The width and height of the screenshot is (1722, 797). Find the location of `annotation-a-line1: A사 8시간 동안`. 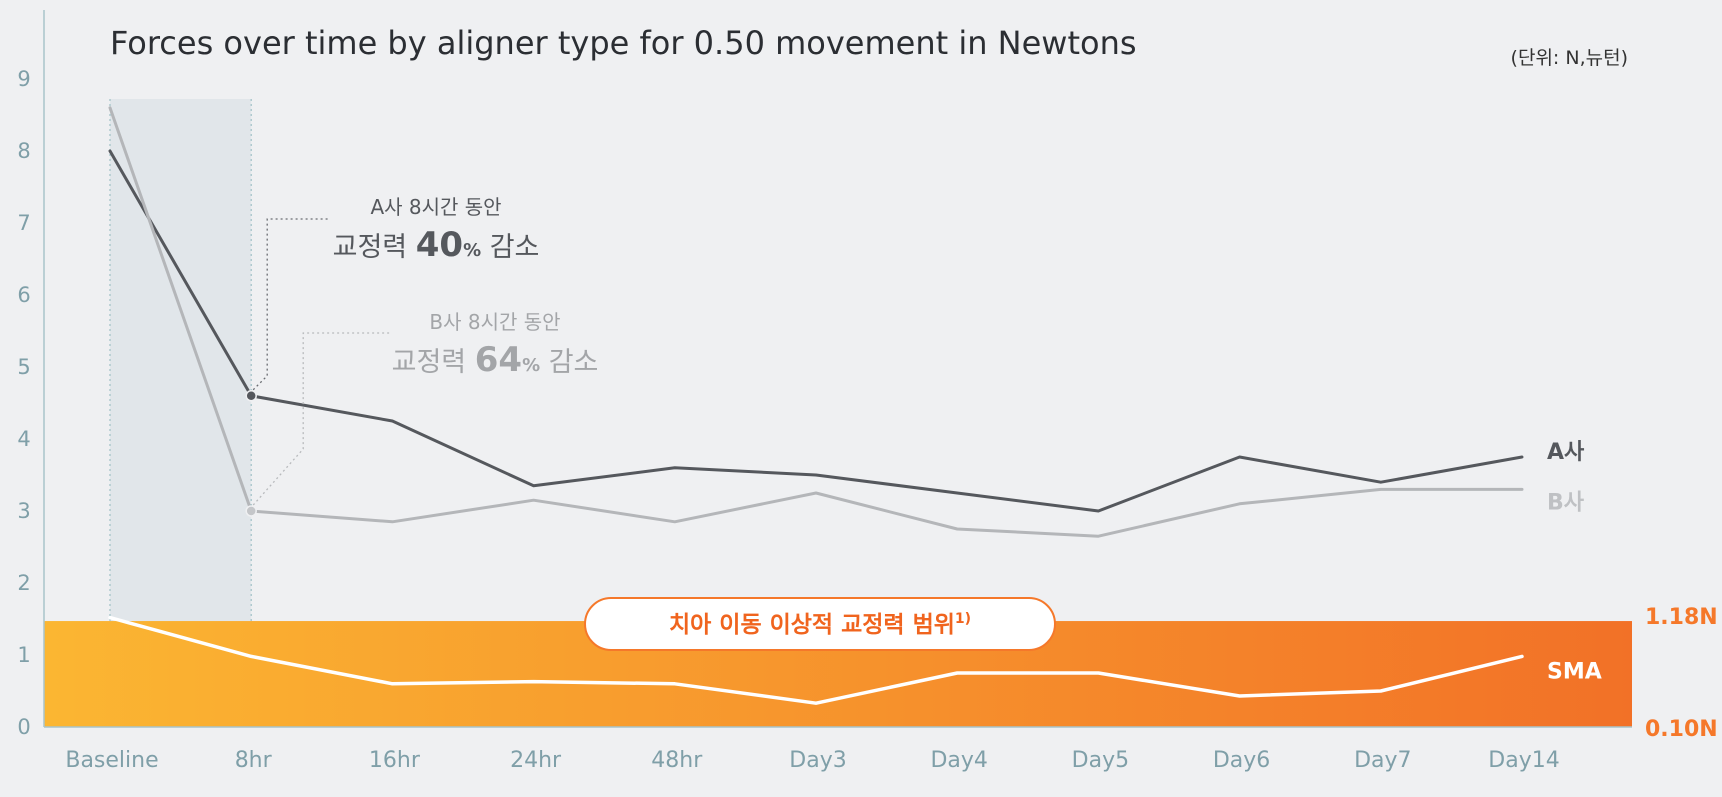

annotation-a-line1: A사 8시간 동안 is located at coordinates (435, 207).